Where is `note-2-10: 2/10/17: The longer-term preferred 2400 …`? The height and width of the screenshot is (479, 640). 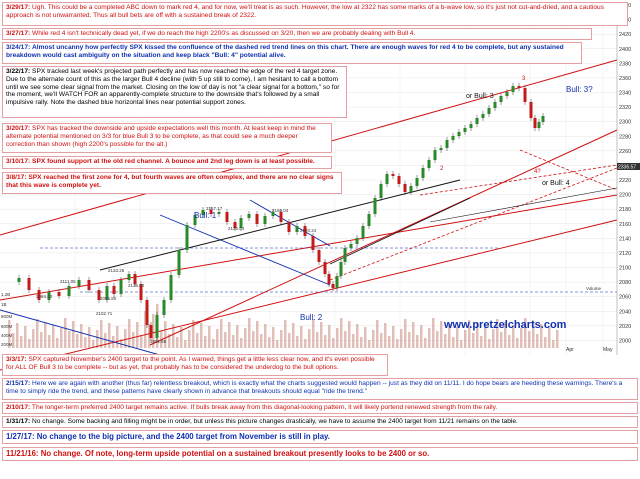
note-2-10: 2/10/17: The longer-term preferred 2400 … is located at coordinates (320, 408).